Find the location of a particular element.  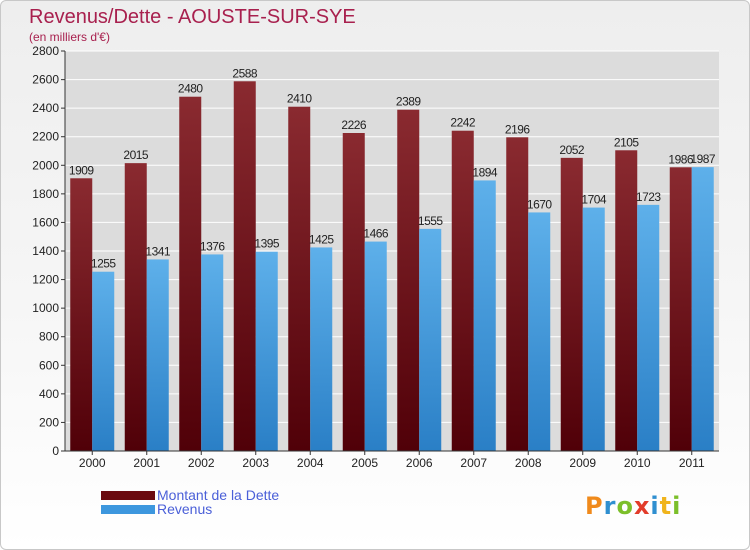

y-tick-label: 2400 is located at coordinates (45, 108).